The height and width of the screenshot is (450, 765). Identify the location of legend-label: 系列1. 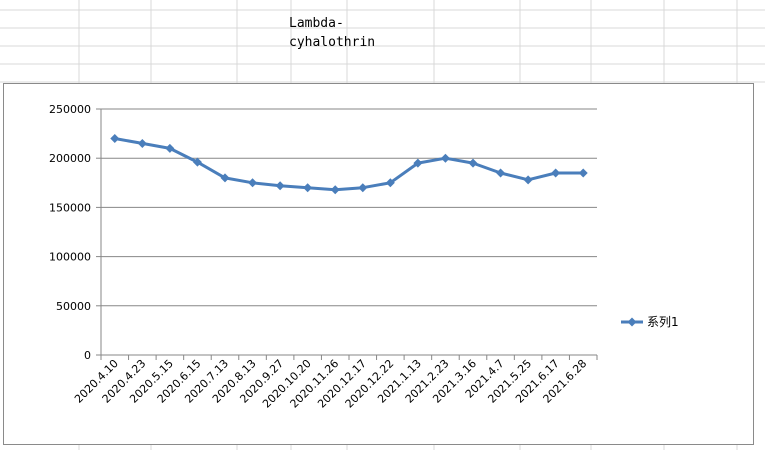
(663, 322).